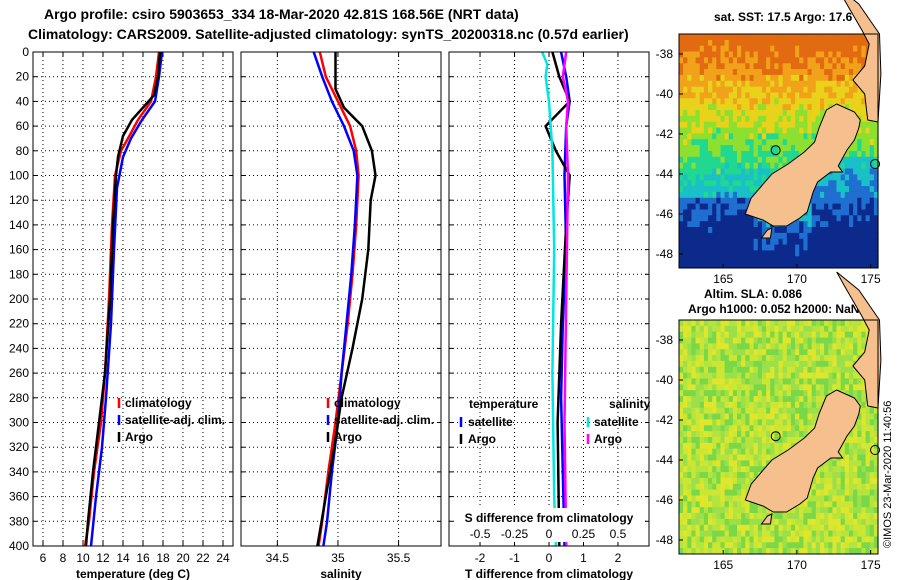  What do you see at coordinates (158, 403) in the screenshot?
I see `legend-label: climatology` at bounding box center [158, 403].